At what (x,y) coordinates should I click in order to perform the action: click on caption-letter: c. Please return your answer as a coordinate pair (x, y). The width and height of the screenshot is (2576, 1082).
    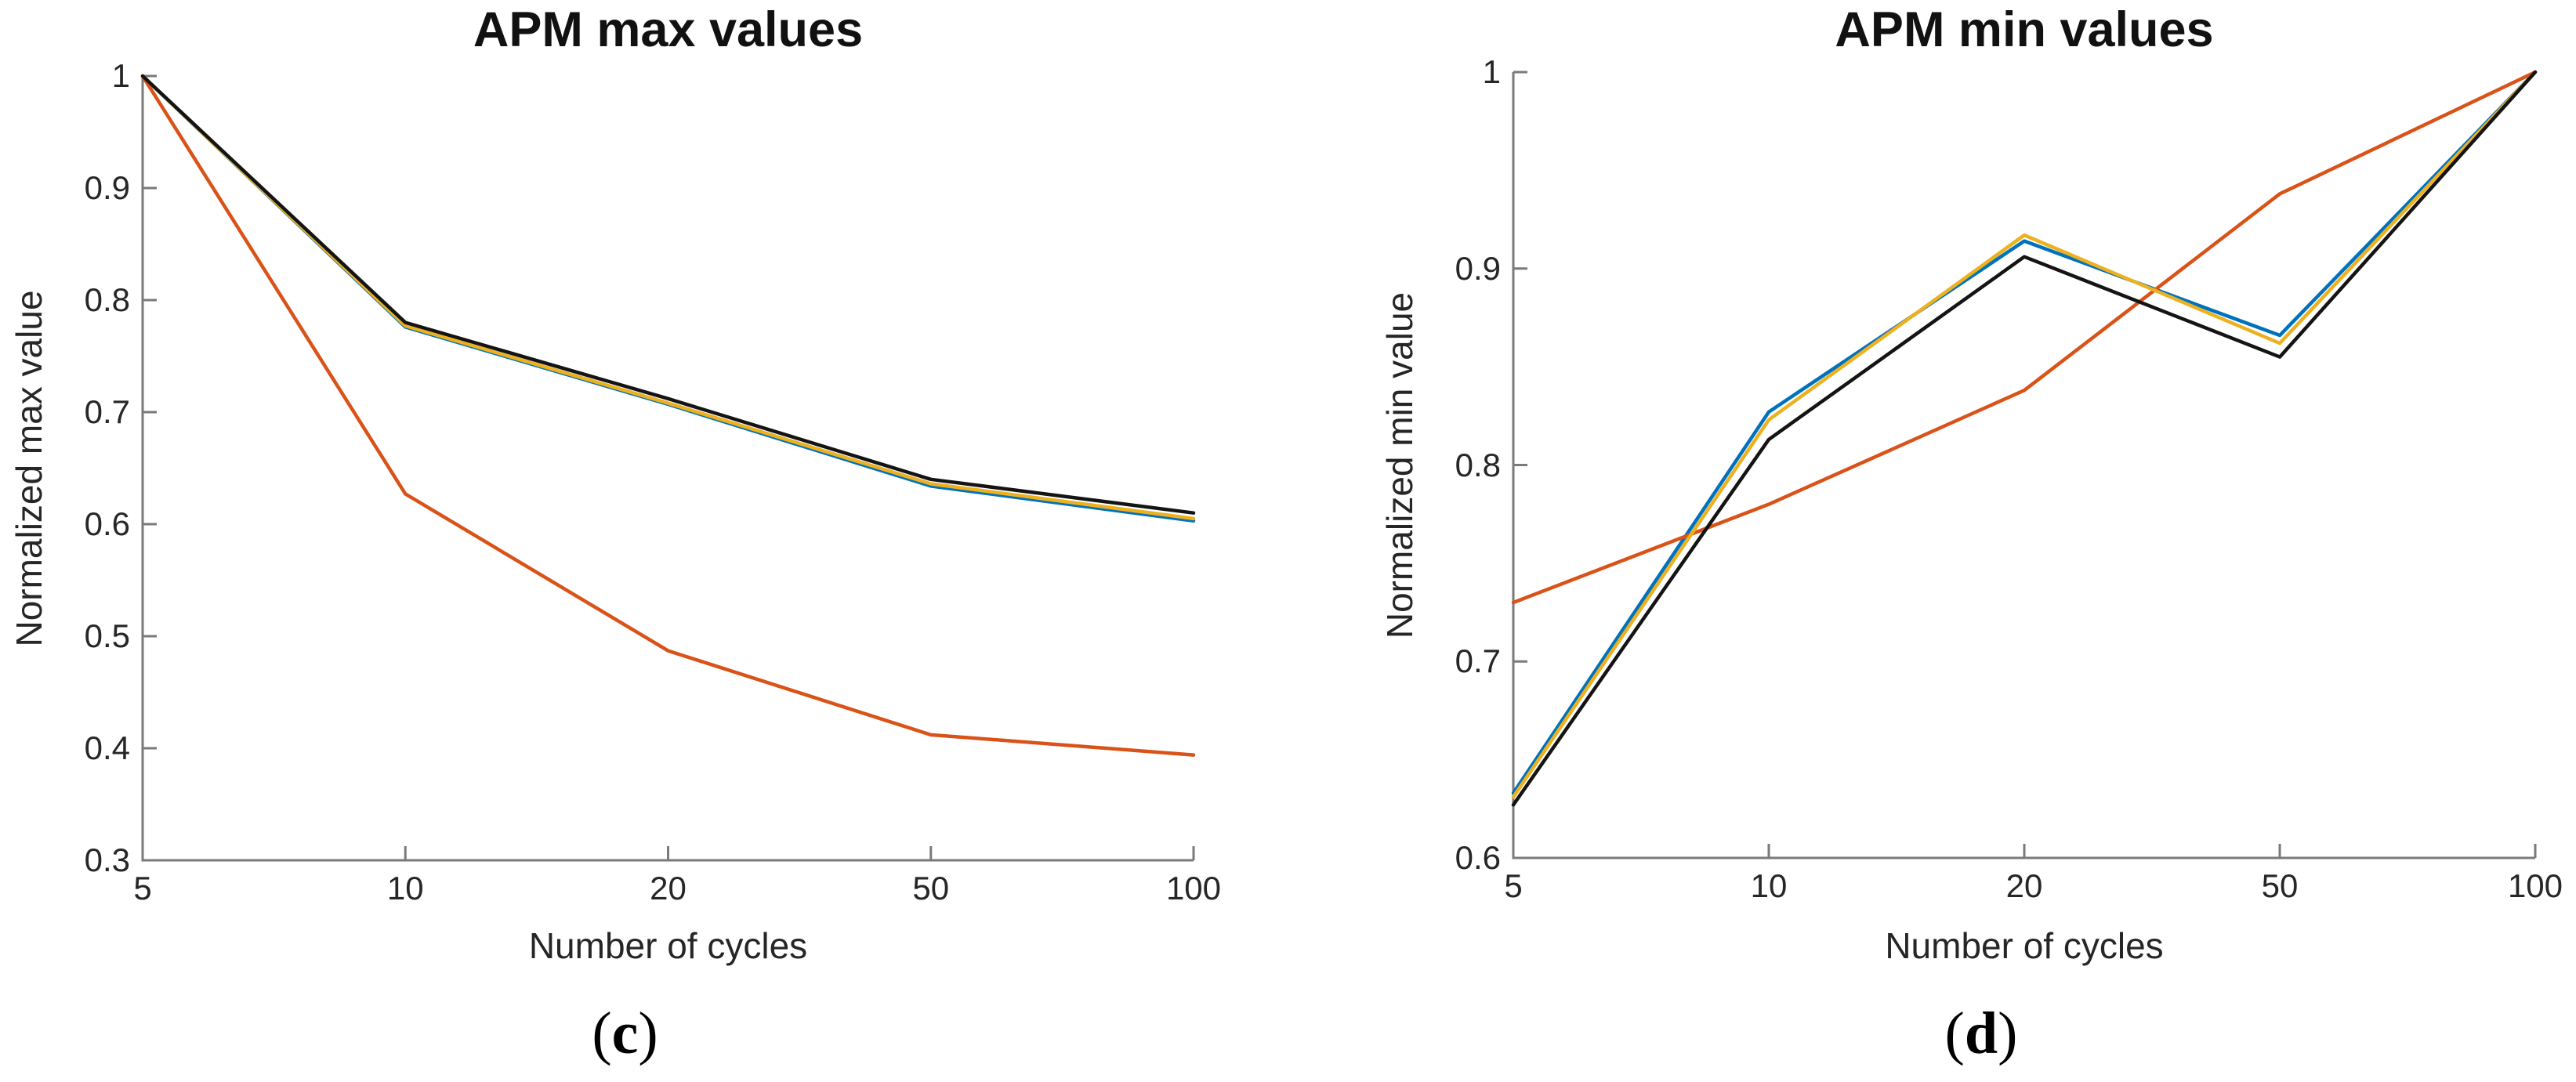
    Looking at the image, I should click on (625, 1034).